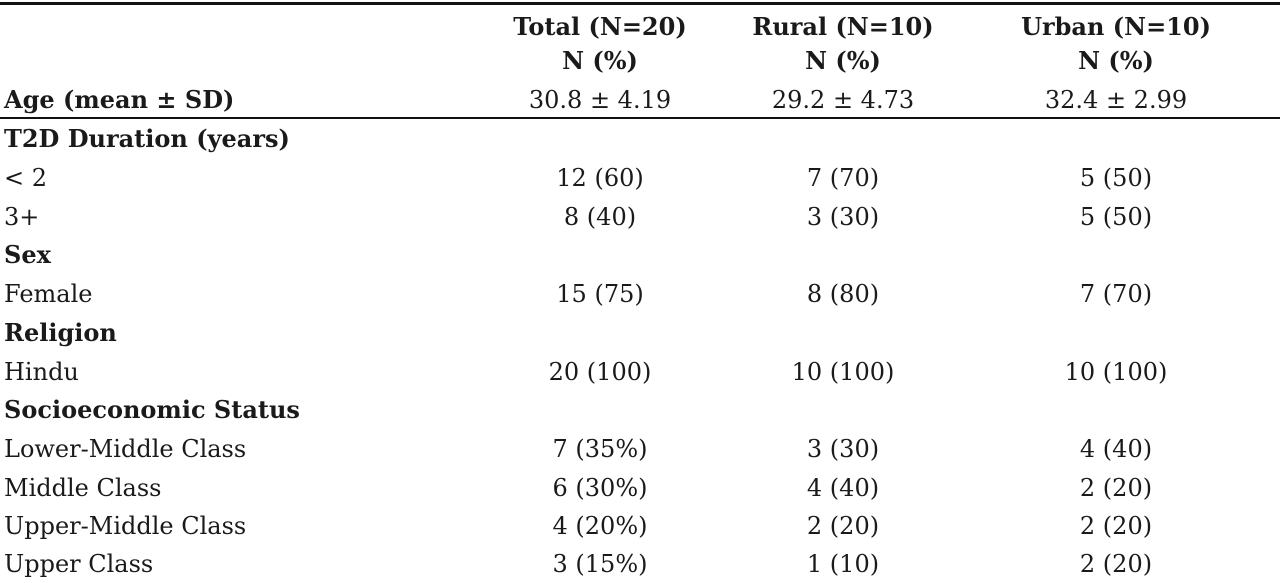  I want to click on table-row: Lower-Middle Class 7 (35%) 3 (30) 4 (40), so click(640, 449).